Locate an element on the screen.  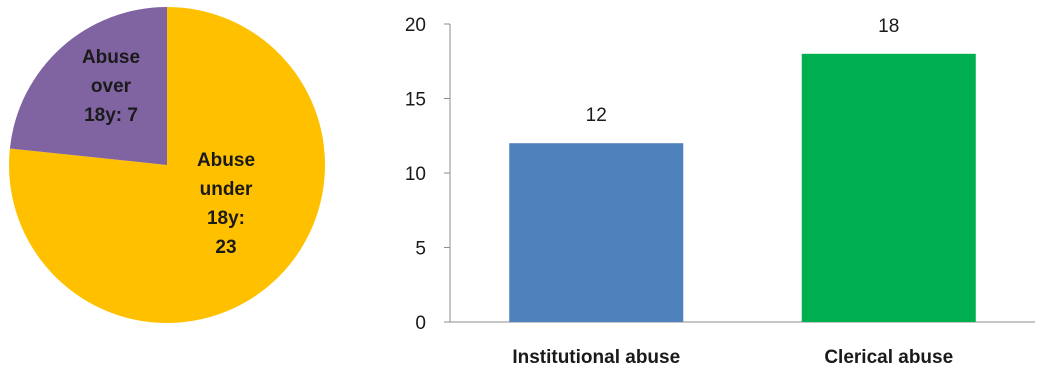
pie-slice-label-line: 18y: is located at coordinates (226, 218).